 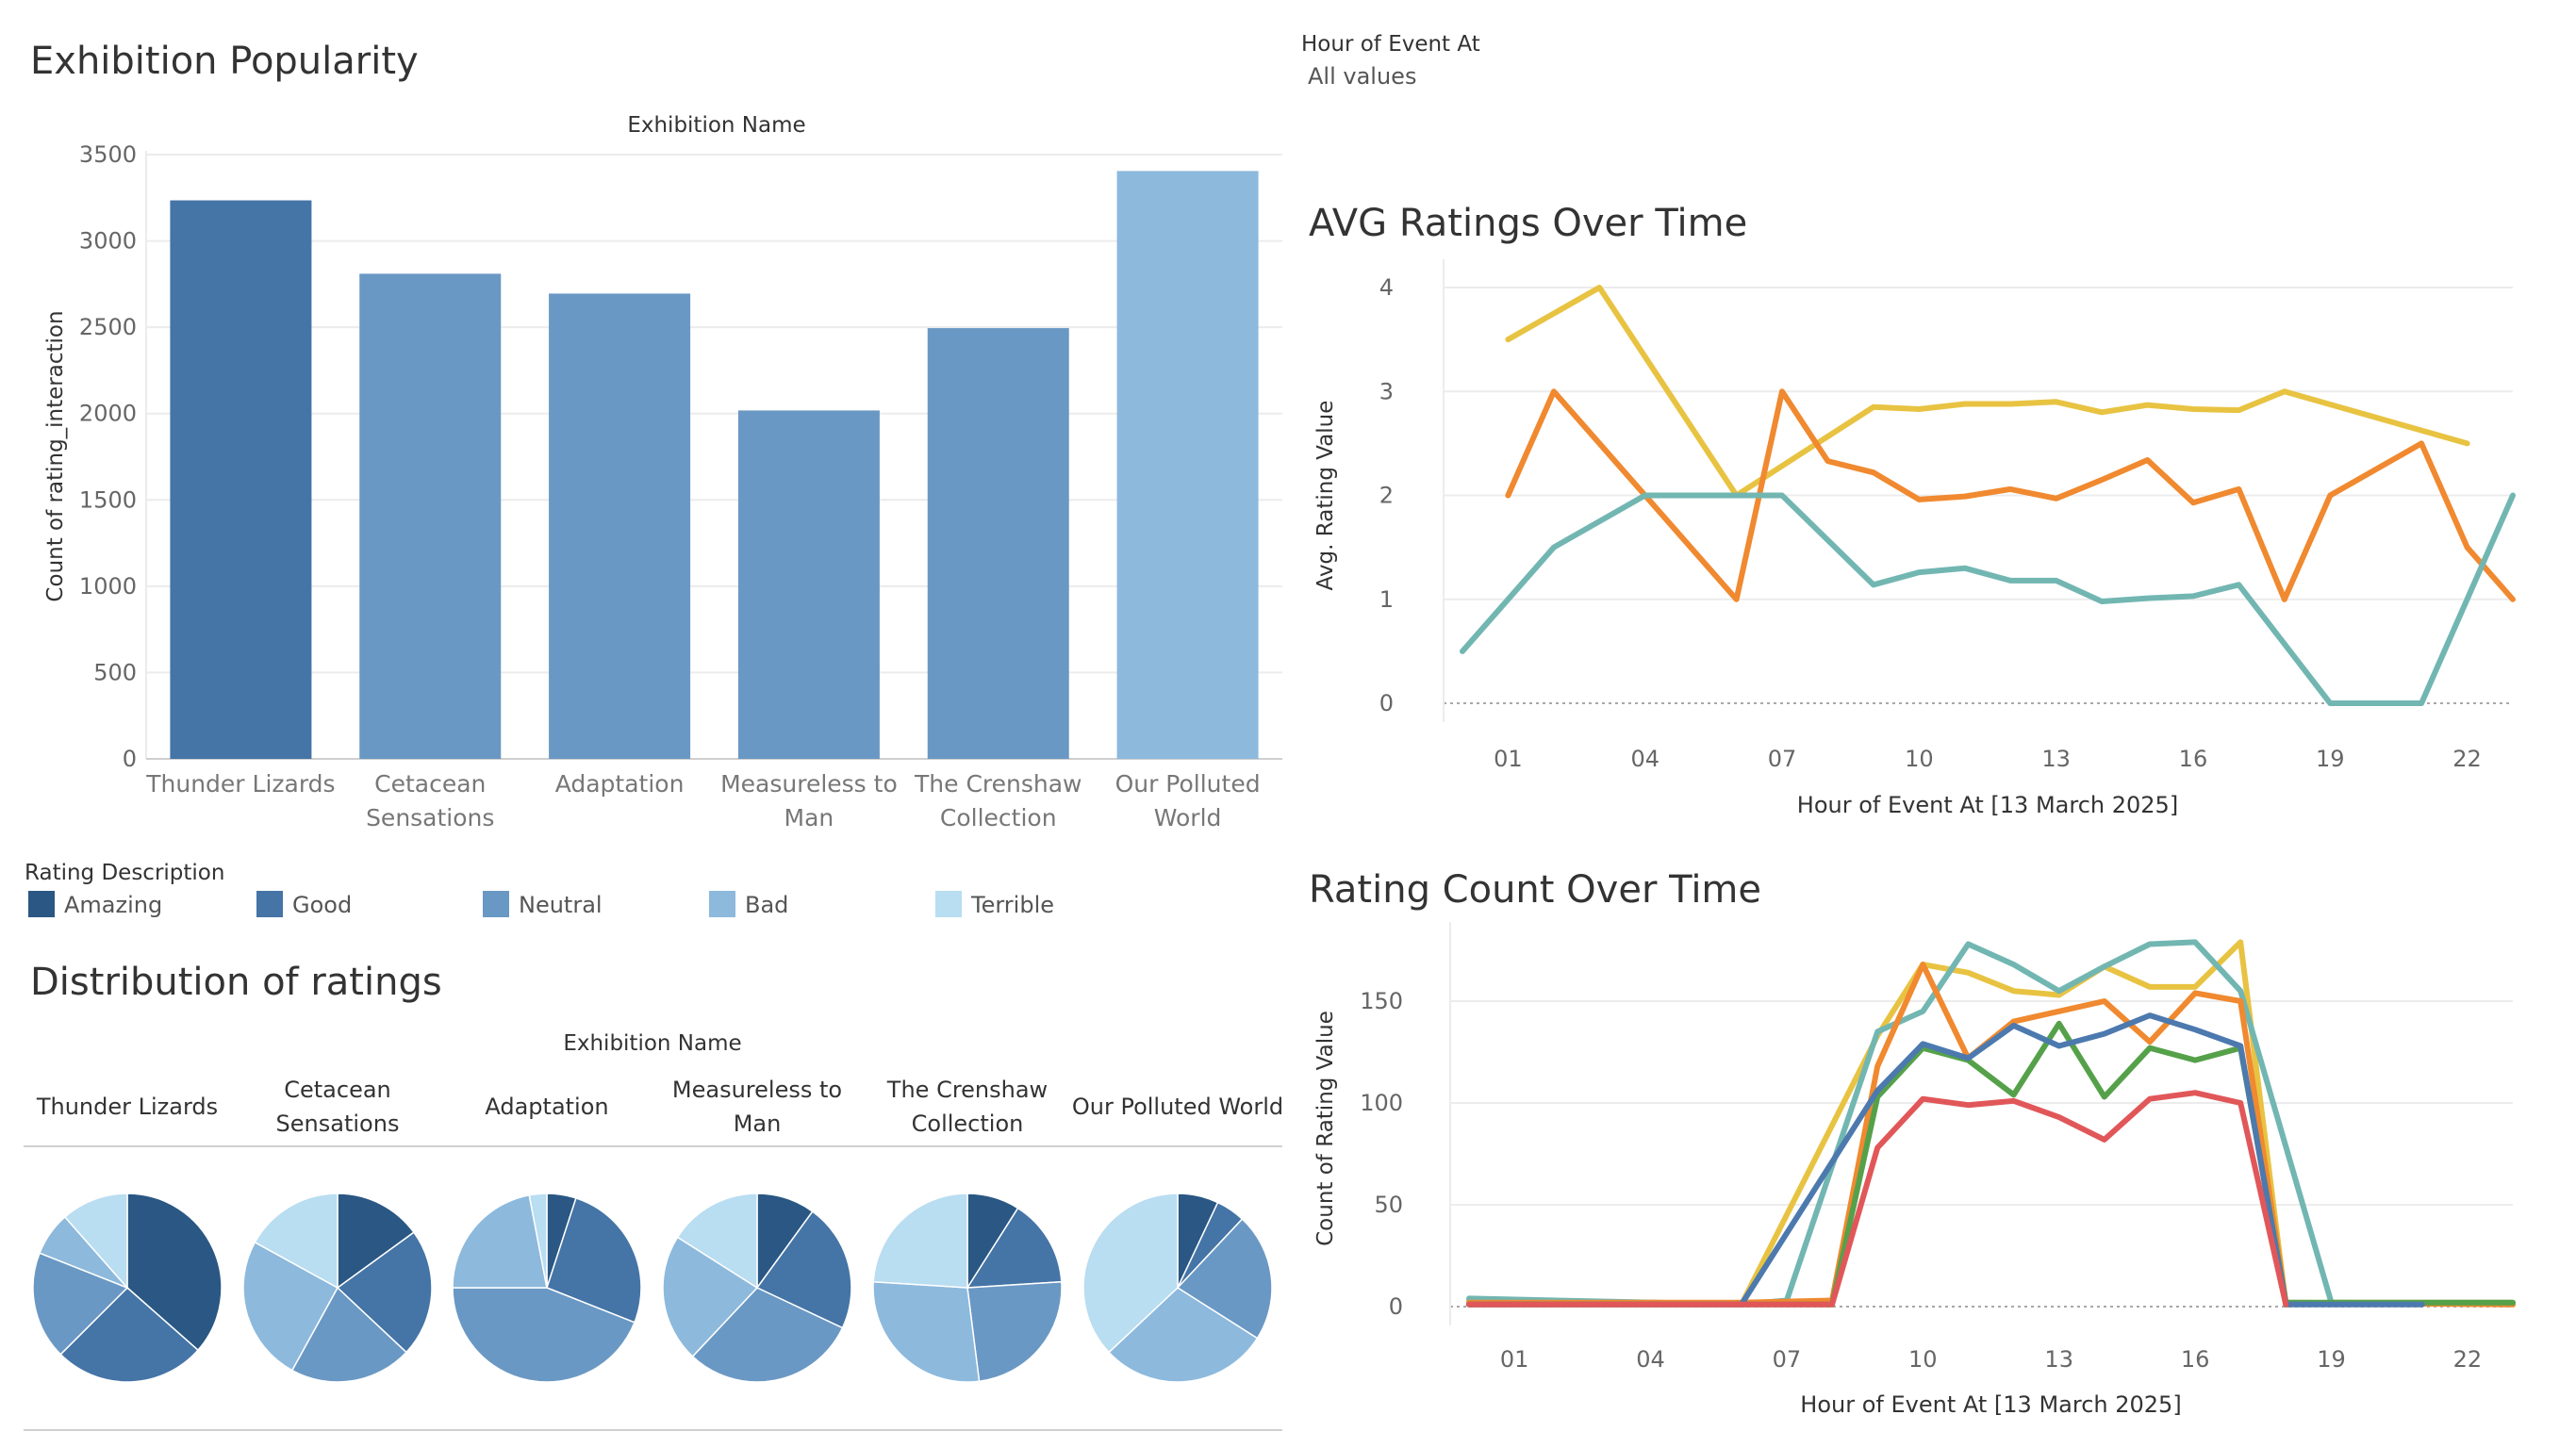 What do you see at coordinates (620, 784) in the screenshot?
I see `bar-xtick: Adaptation` at bounding box center [620, 784].